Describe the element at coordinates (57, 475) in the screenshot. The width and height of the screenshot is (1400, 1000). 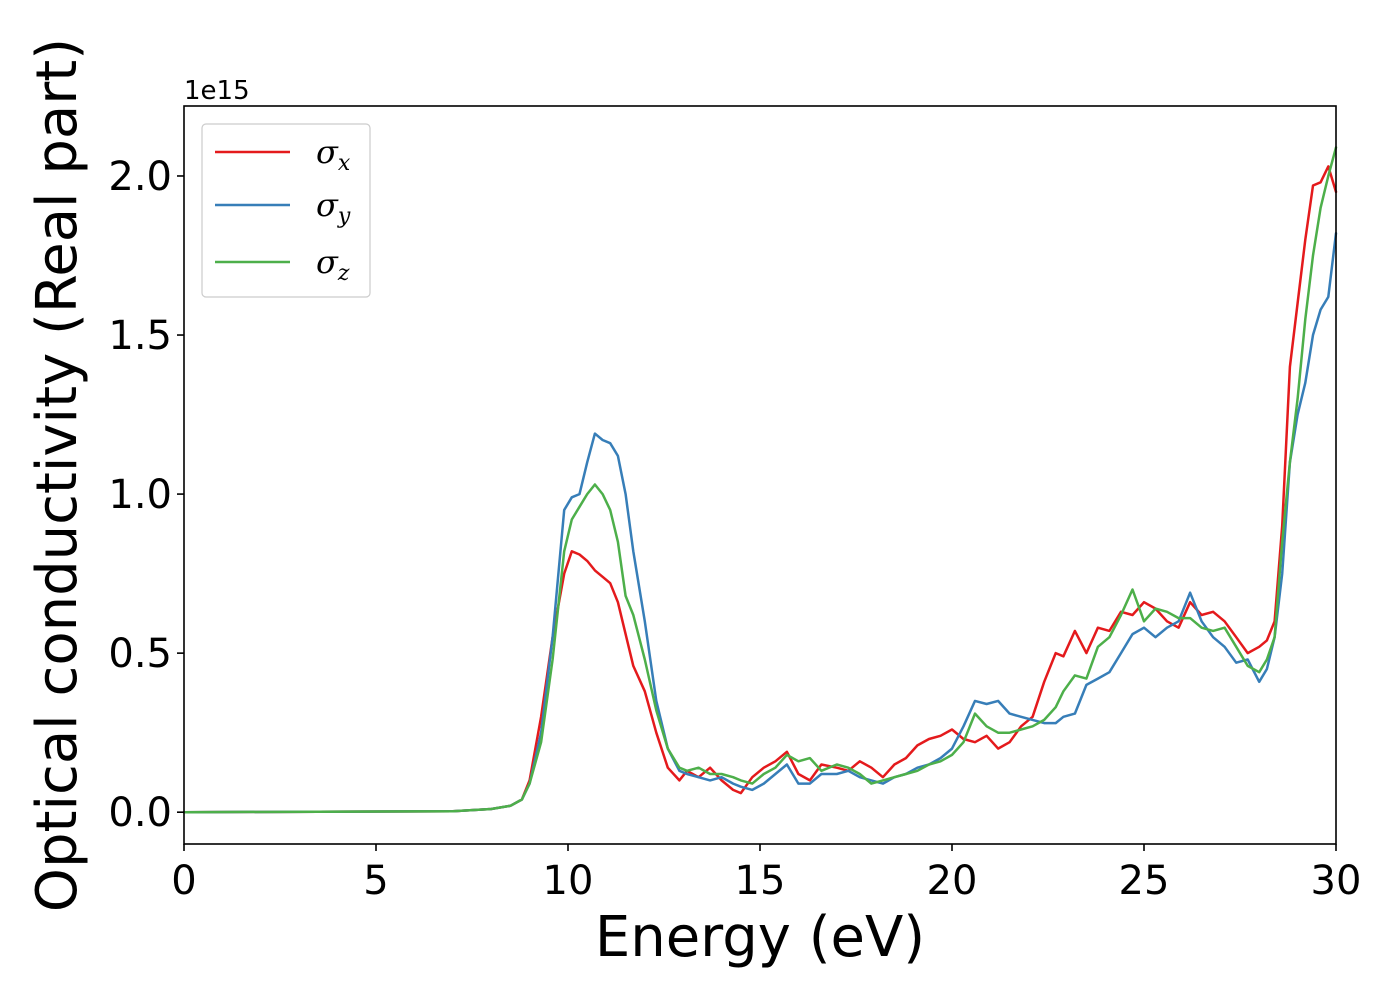
I see `y-axis-label: Optical conductivity (Real part)` at that location.